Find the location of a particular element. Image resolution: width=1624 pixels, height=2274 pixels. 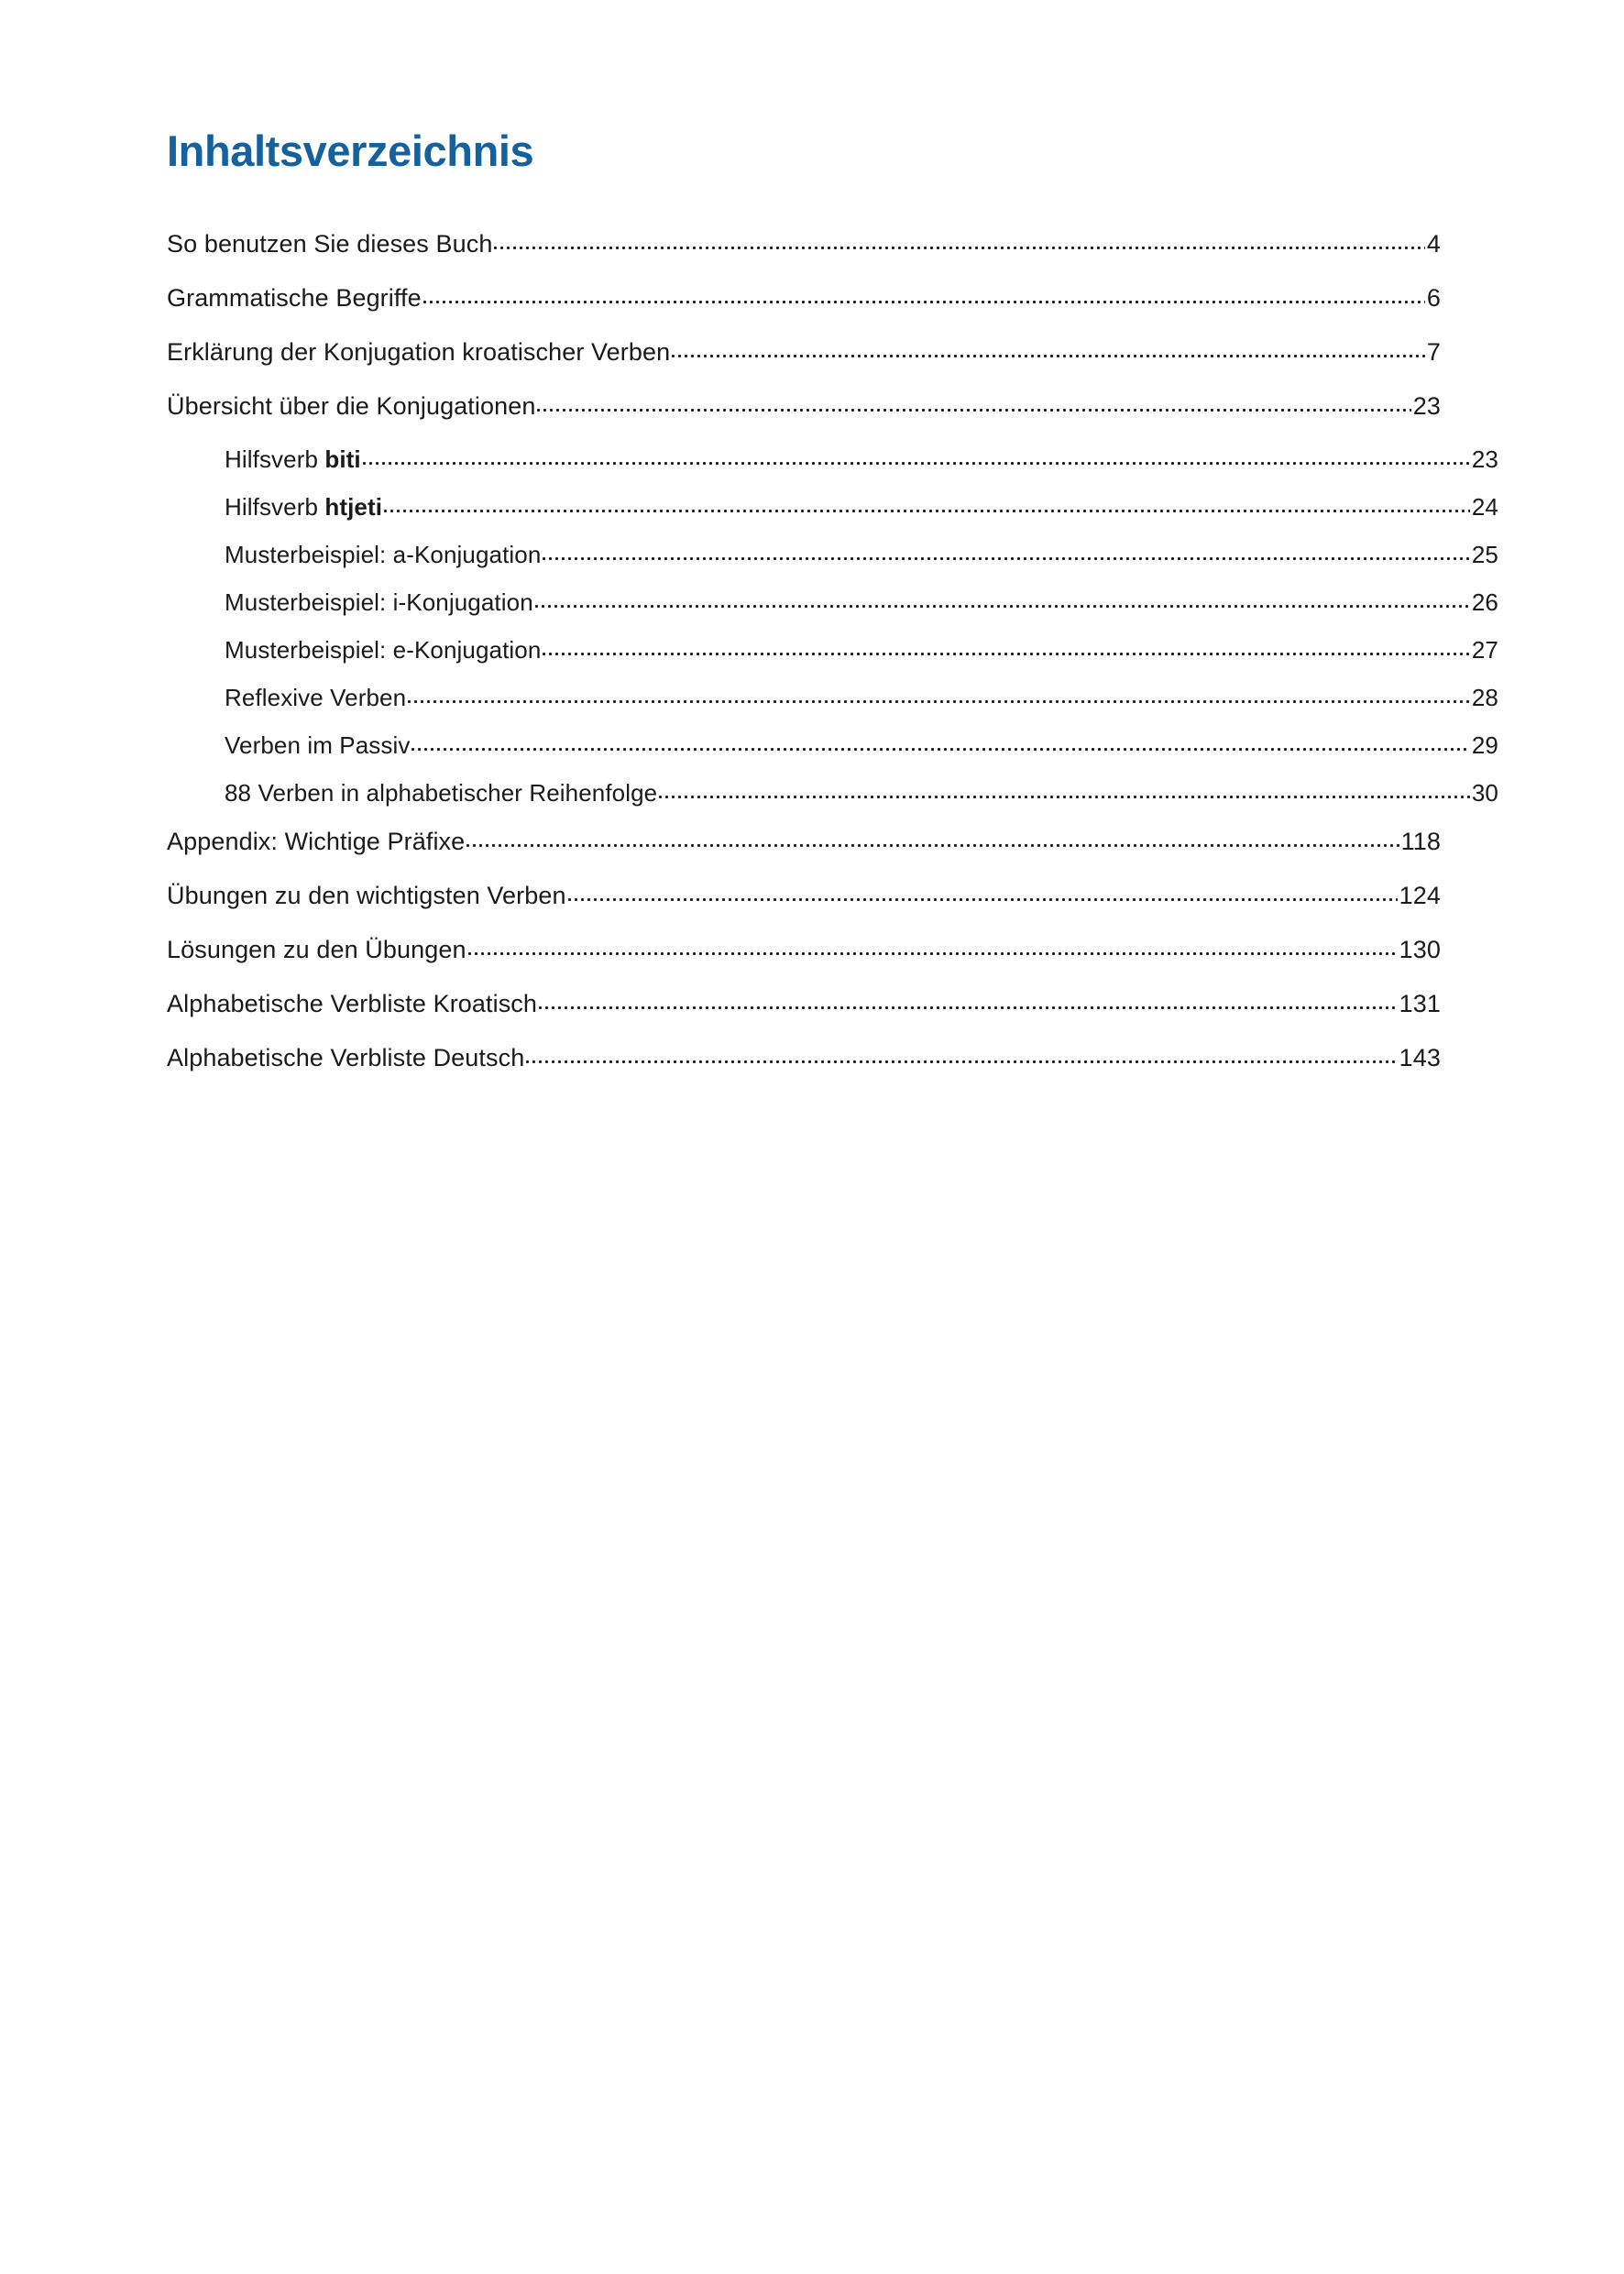

toc-entry-page-number: 29 is located at coordinates (1484, 745).